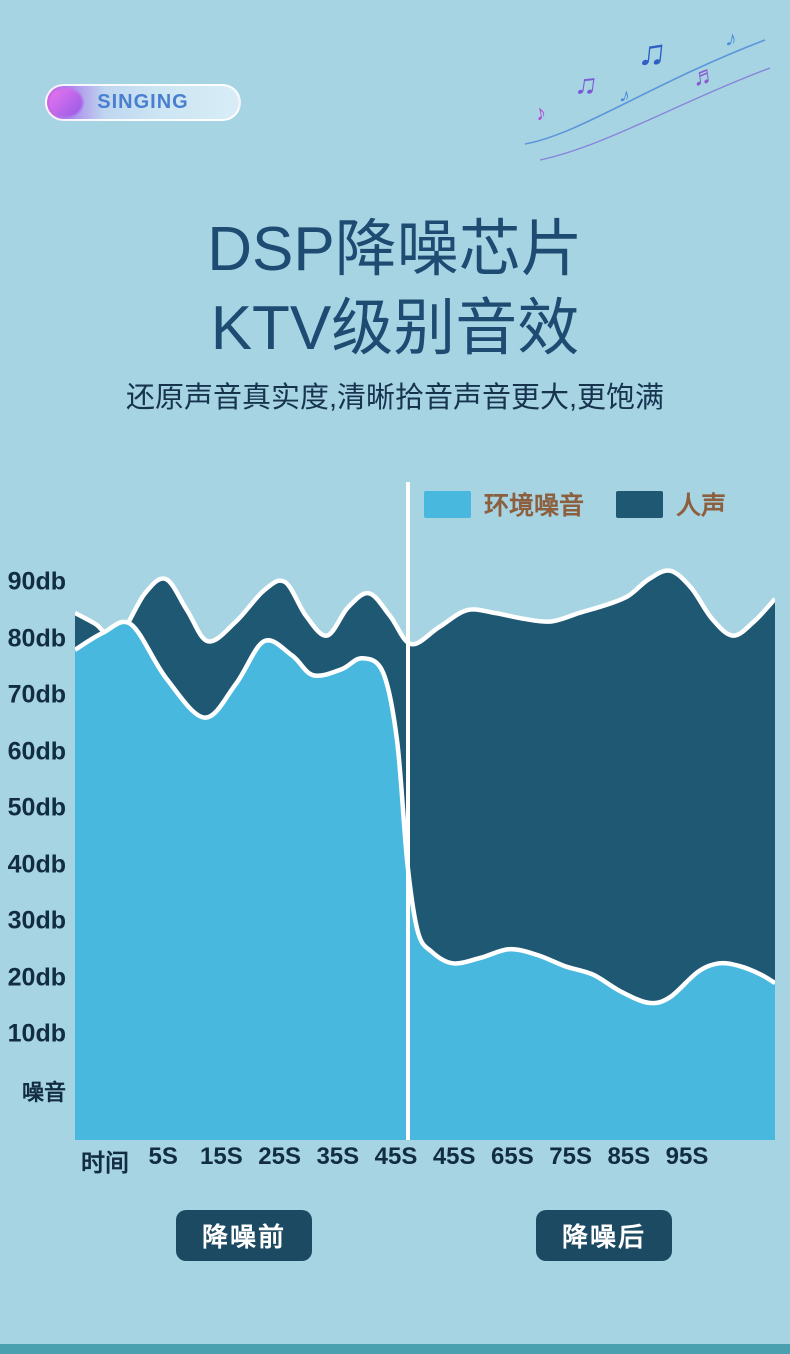 Image resolution: width=790 pixels, height=1354 pixels. Describe the element at coordinates (36, 638) in the screenshot. I see `y-tick-label: 80db` at that location.